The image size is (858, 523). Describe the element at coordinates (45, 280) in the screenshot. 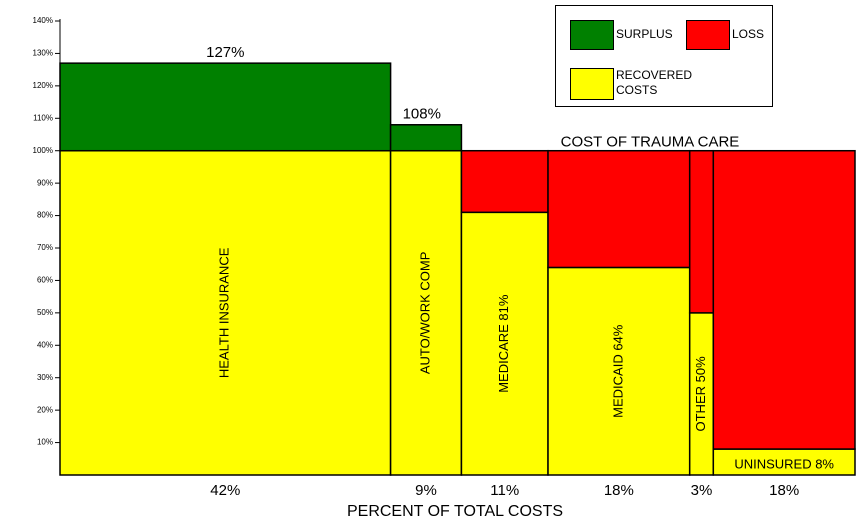

I see `y-tick-label: 60%` at that location.